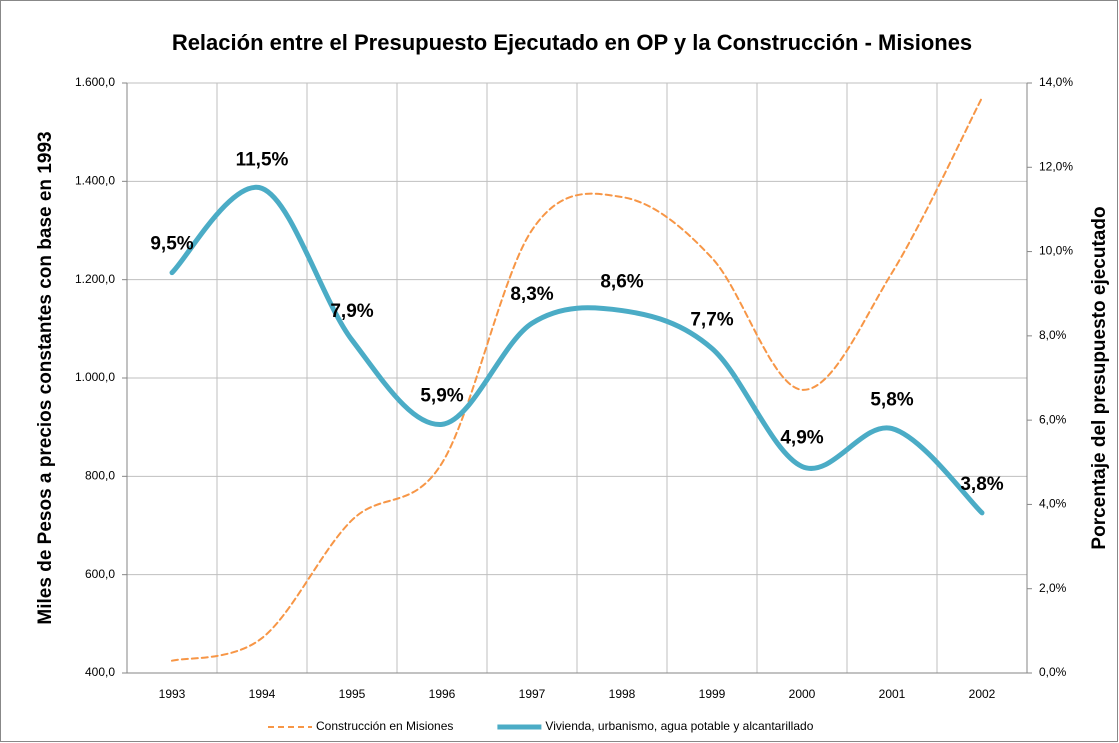  I want to click on y2-axis-title: Porcentaje del presupuesto ejecutado, so click(1099, 377).